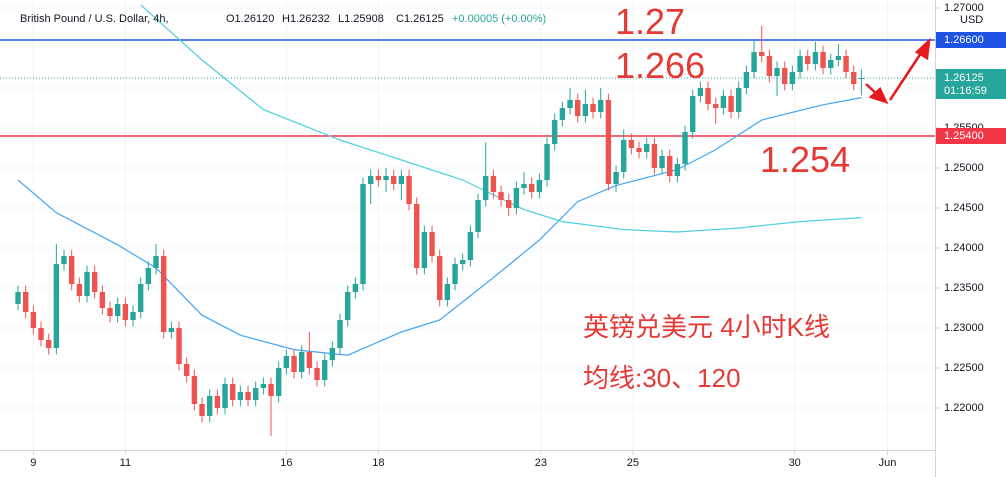 The width and height of the screenshot is (1006, 477). I want to click on annotation: 均线:30、120, so click(662, 378).